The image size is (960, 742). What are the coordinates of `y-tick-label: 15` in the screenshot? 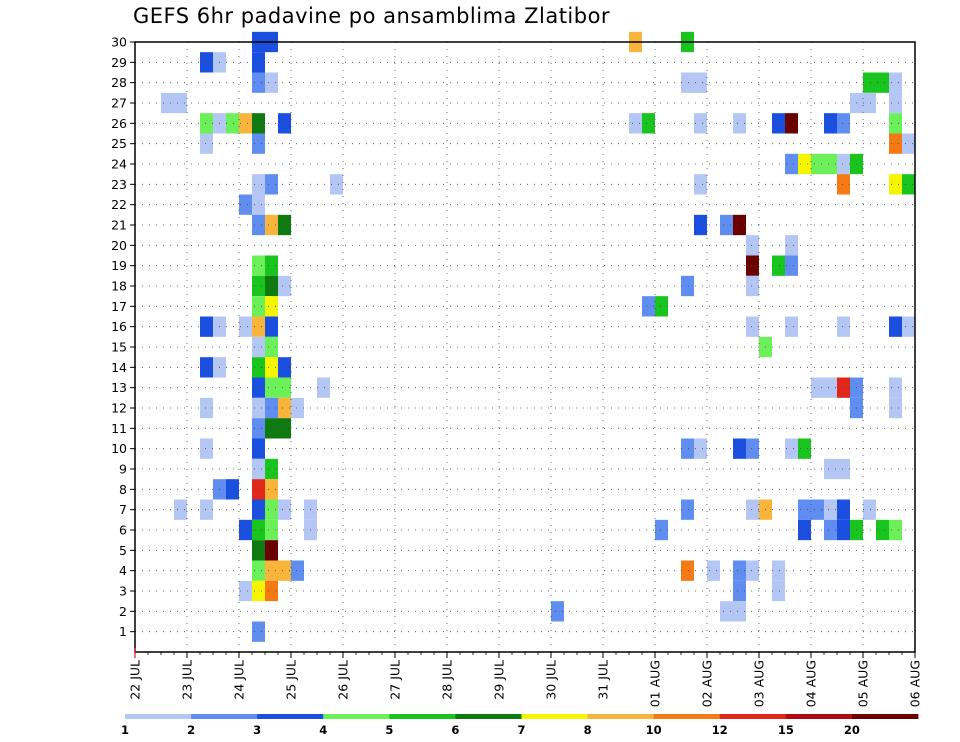 It's located at (119, 347).